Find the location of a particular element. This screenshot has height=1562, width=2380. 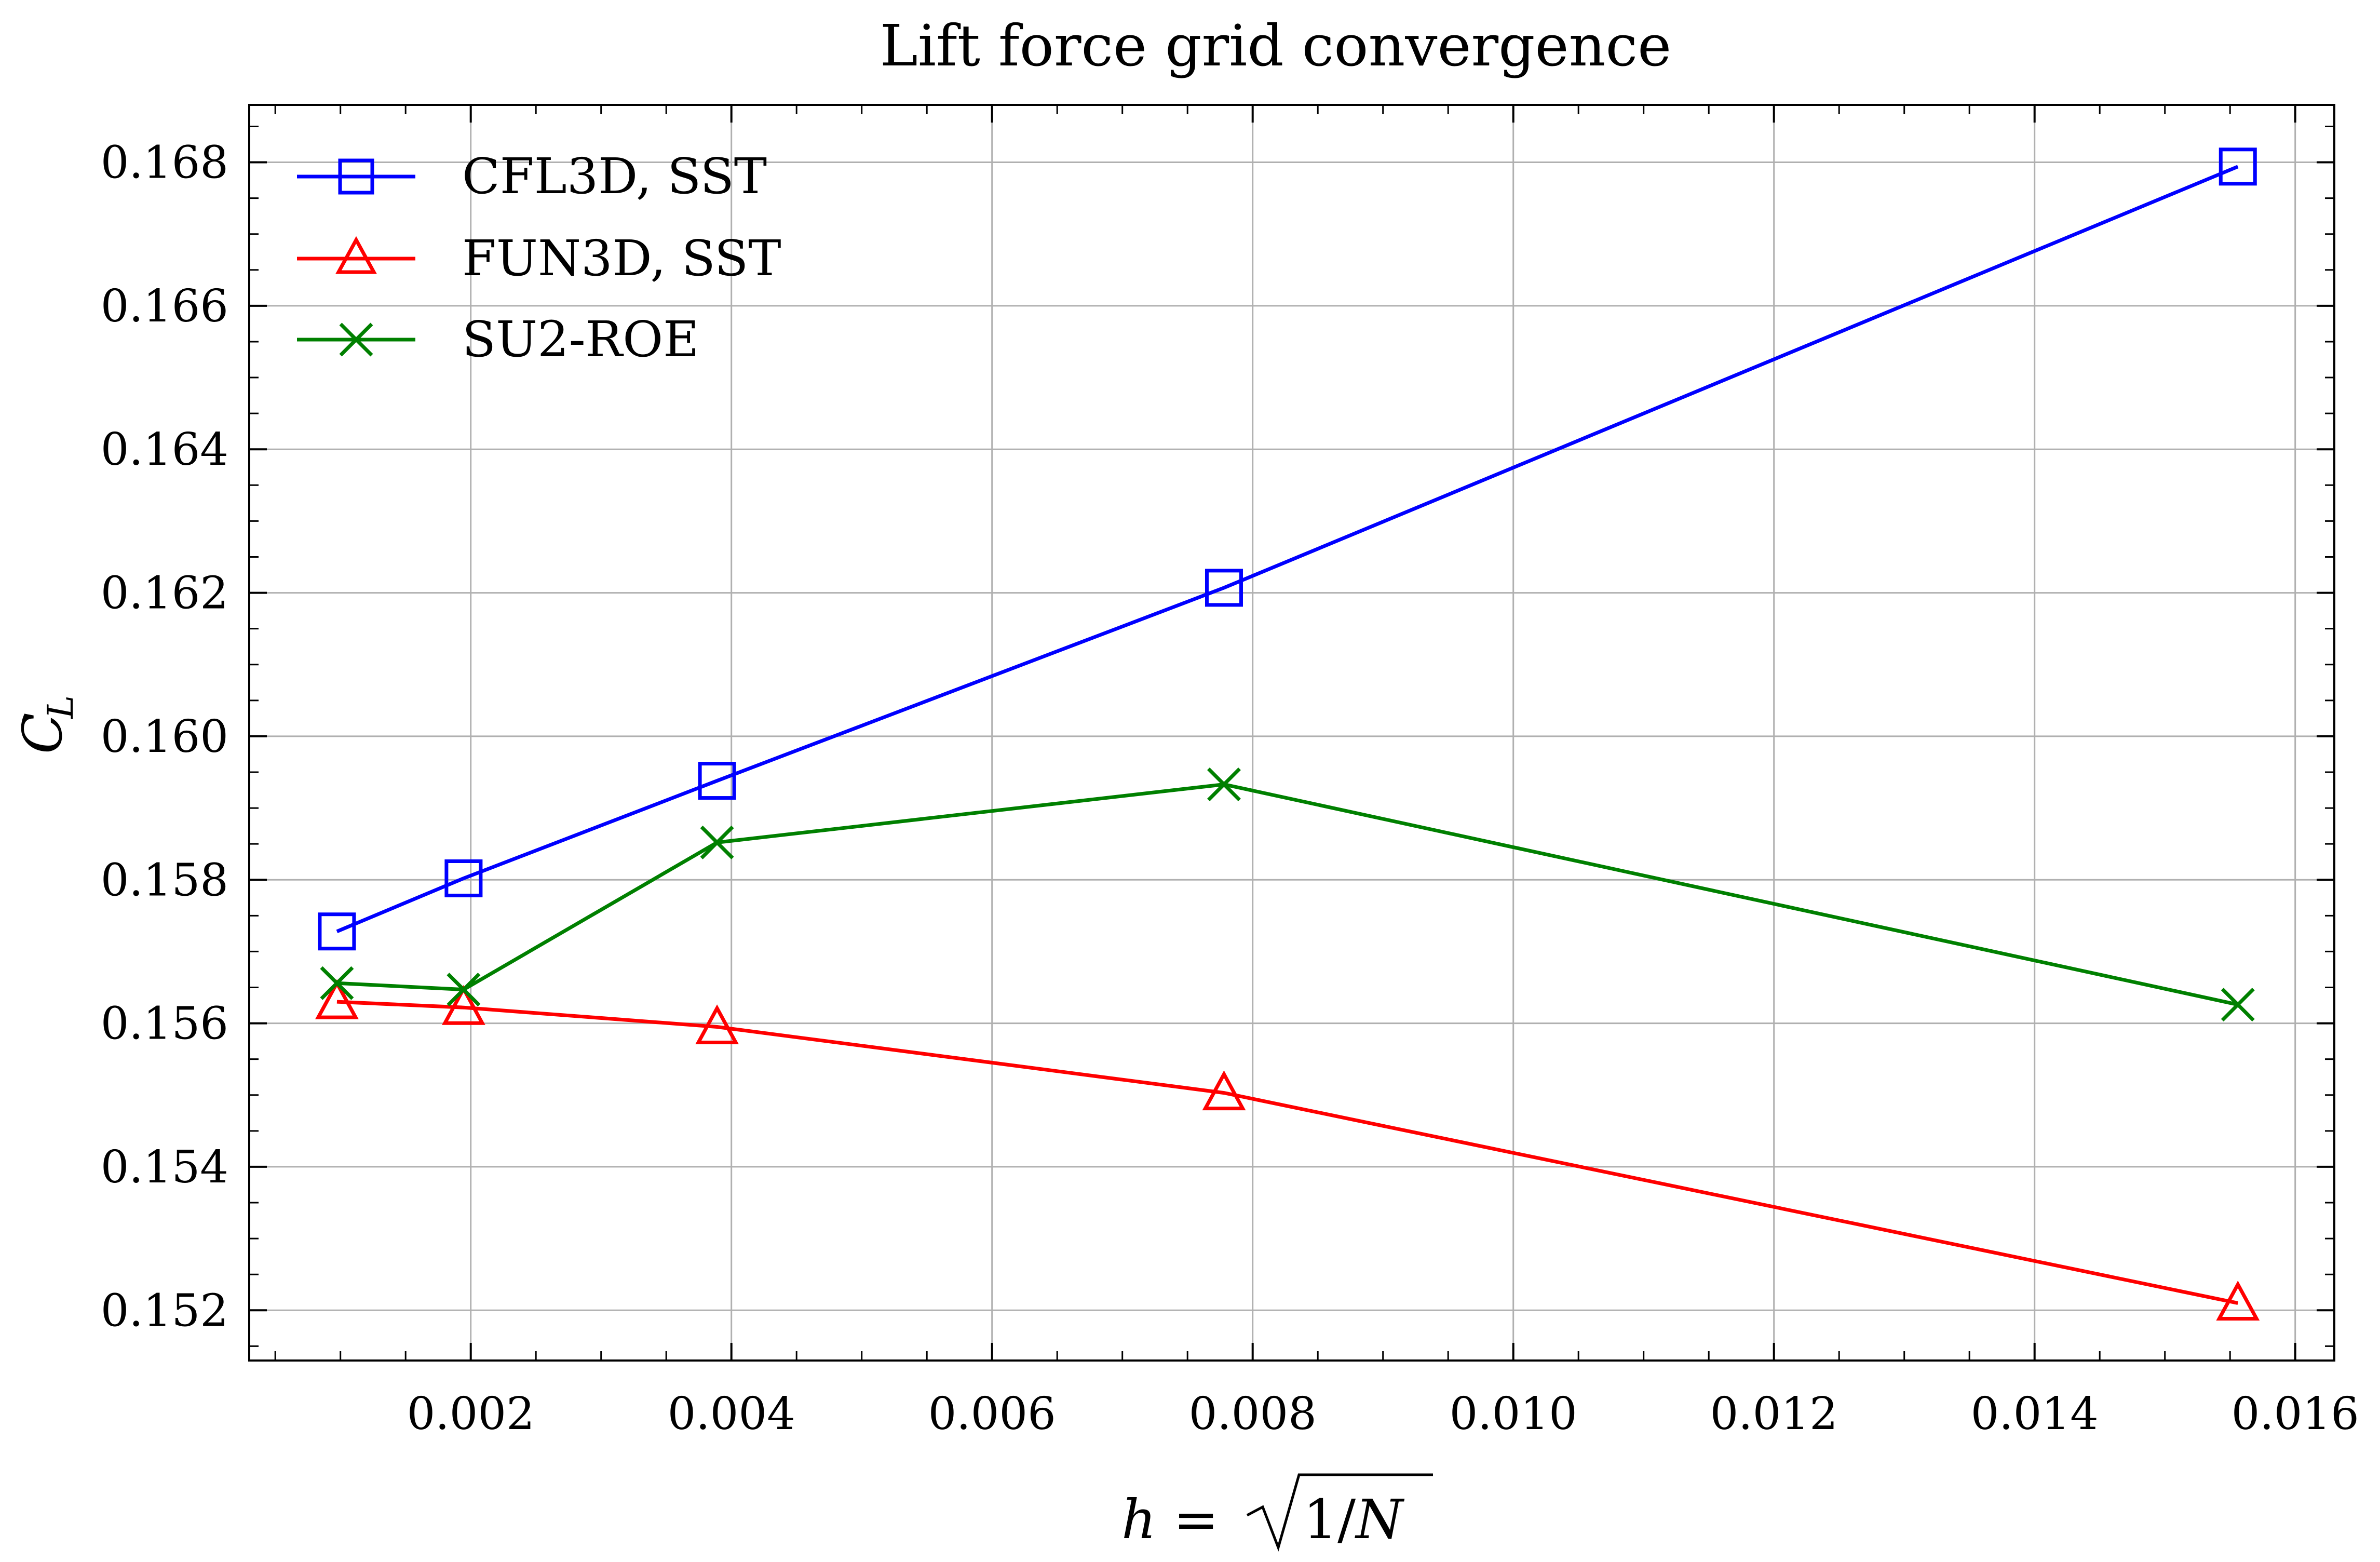

legend-item-fun3d: FUN3D, SST is located at coordinates (539, 258).